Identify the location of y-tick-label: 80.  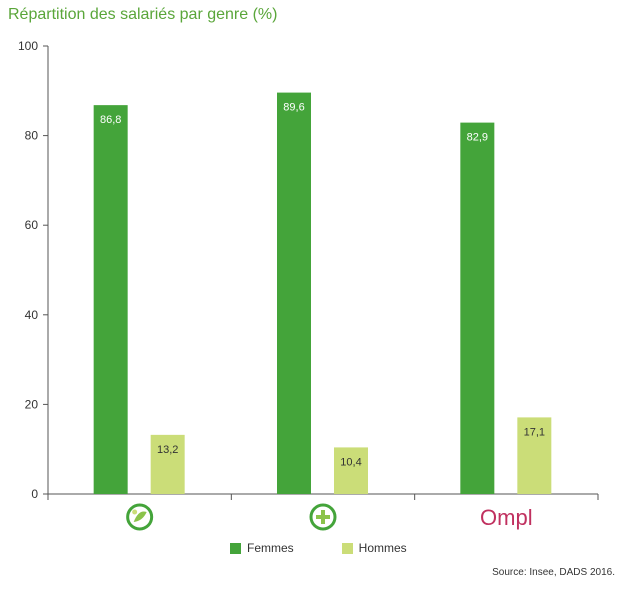
(32, 136).